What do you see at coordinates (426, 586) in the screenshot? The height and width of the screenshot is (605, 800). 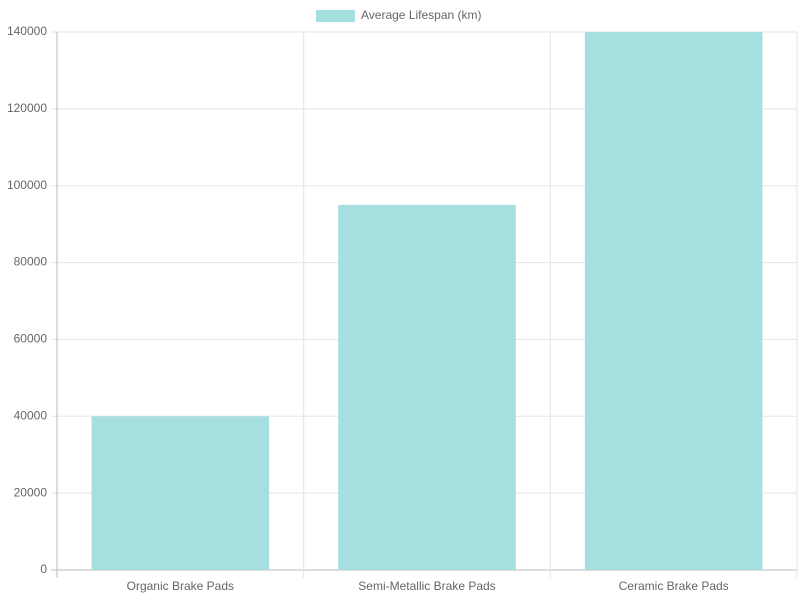 I see `x-tick-label: Semi-Metallic Brake Pads` at bounding box center [426, 586].